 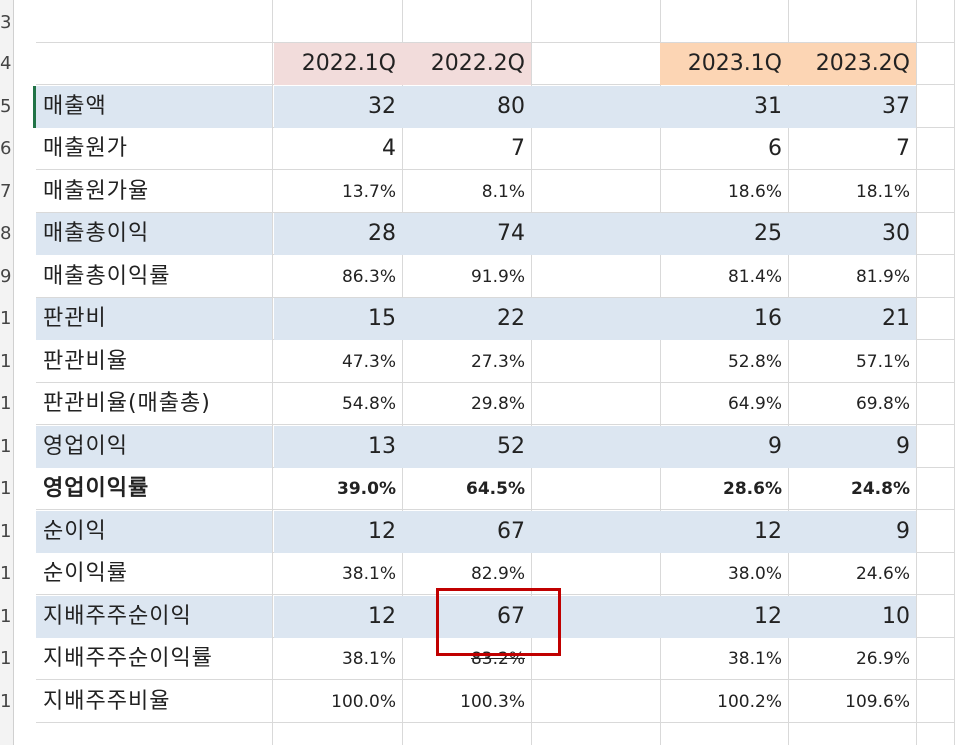 What do you see at coordinates (127, 403) in the screenshot?
I see `row-label: 판관비율(매출총)` at bounding box center [127, 403].